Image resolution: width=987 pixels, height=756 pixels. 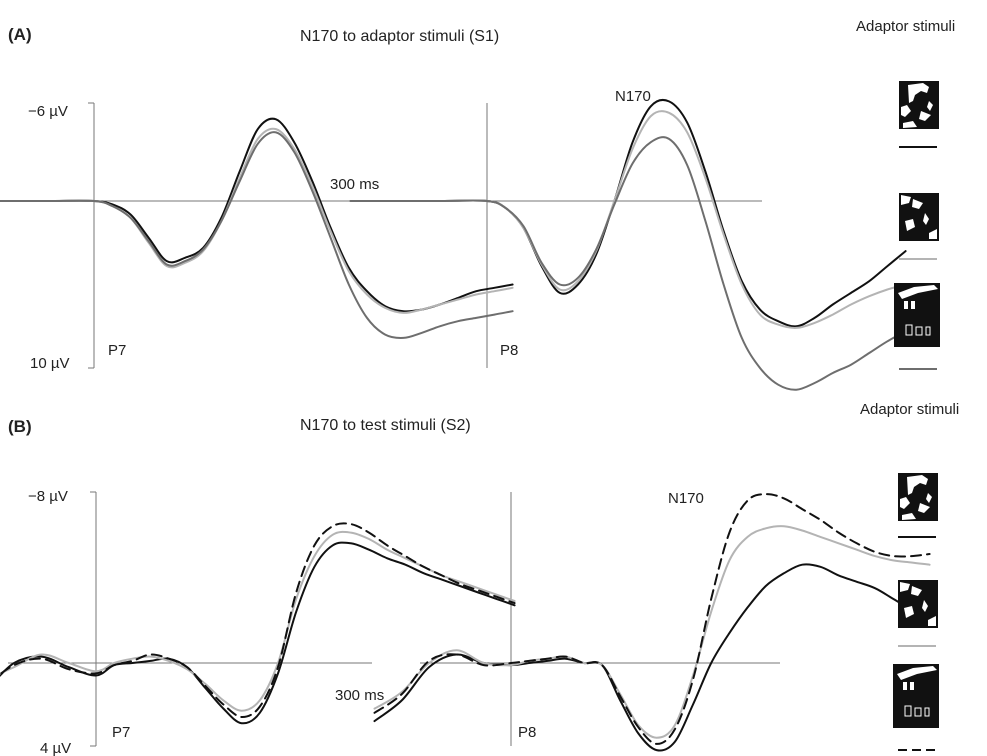 What do you see at coordinates (633, 96) in the screenshot?
I see `panel-a-peak-label: N170` at bounding box center [633, 96].